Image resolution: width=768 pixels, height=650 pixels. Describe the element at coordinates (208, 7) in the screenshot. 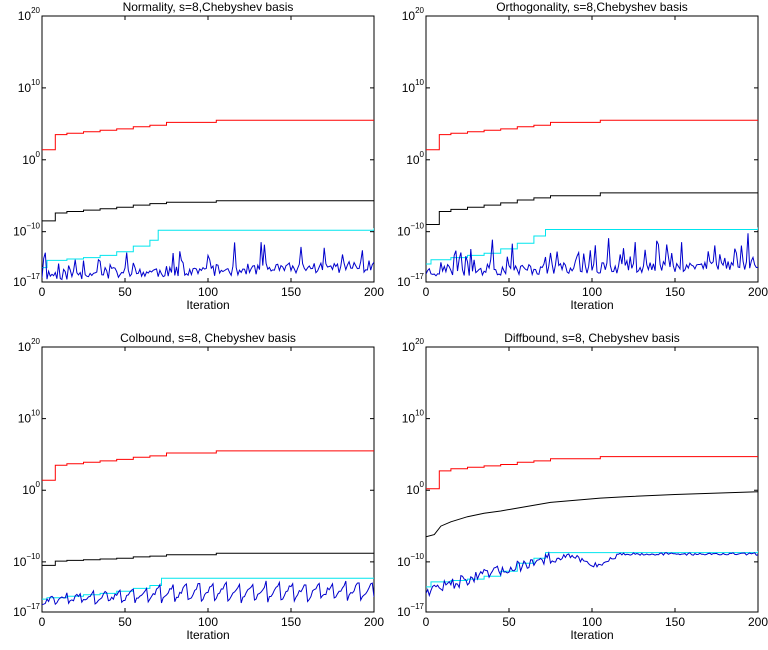

I see `chart-title: Normality, s=8,Chebyshev basis` at that location.